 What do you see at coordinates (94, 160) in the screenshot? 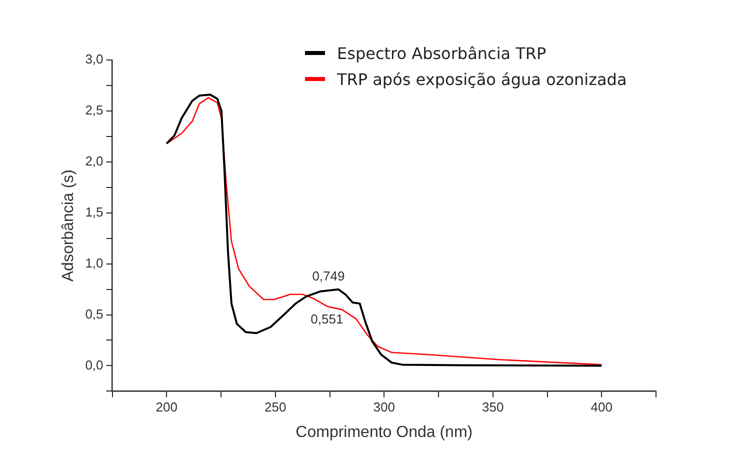
I see `y-tick-label: 2,0` at bounding box center [94, 160].